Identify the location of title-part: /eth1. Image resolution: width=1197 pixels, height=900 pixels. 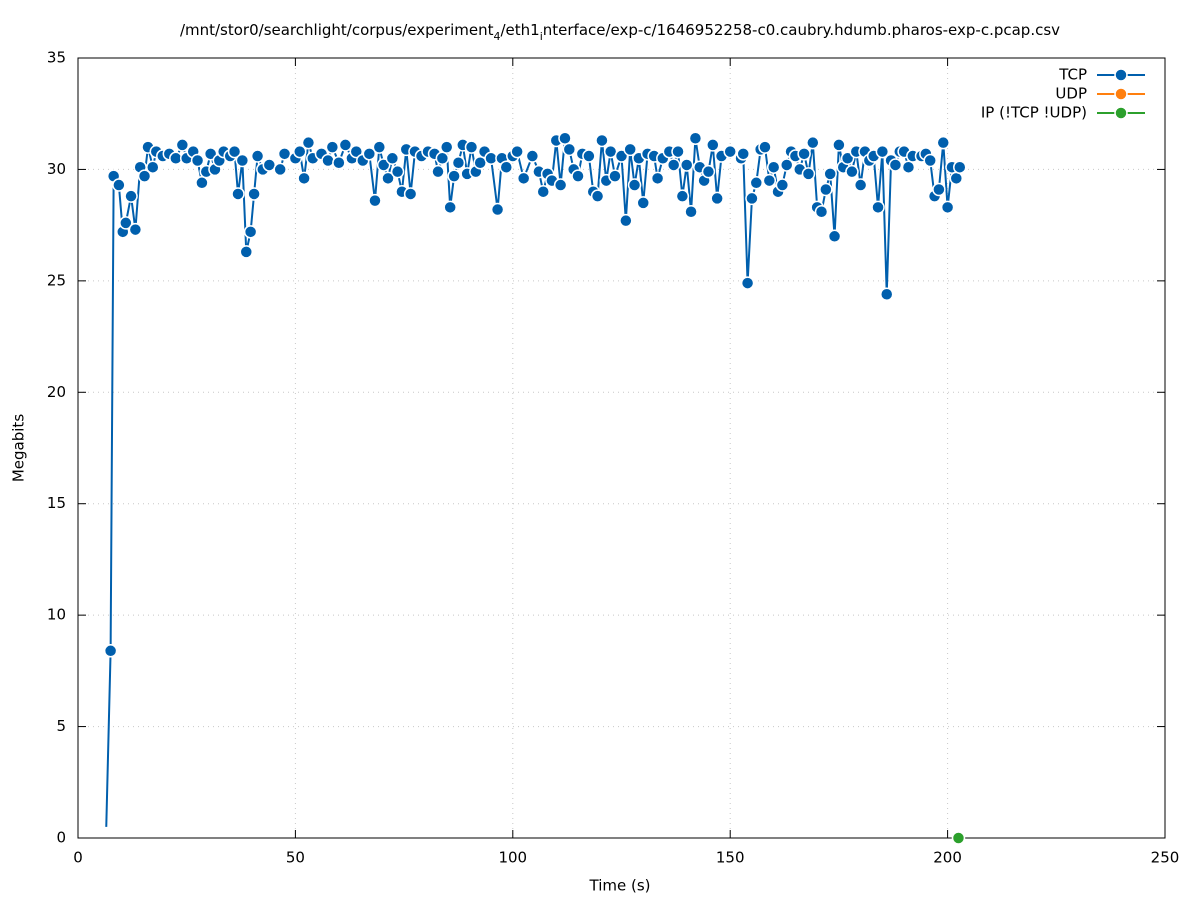
(519, 30).